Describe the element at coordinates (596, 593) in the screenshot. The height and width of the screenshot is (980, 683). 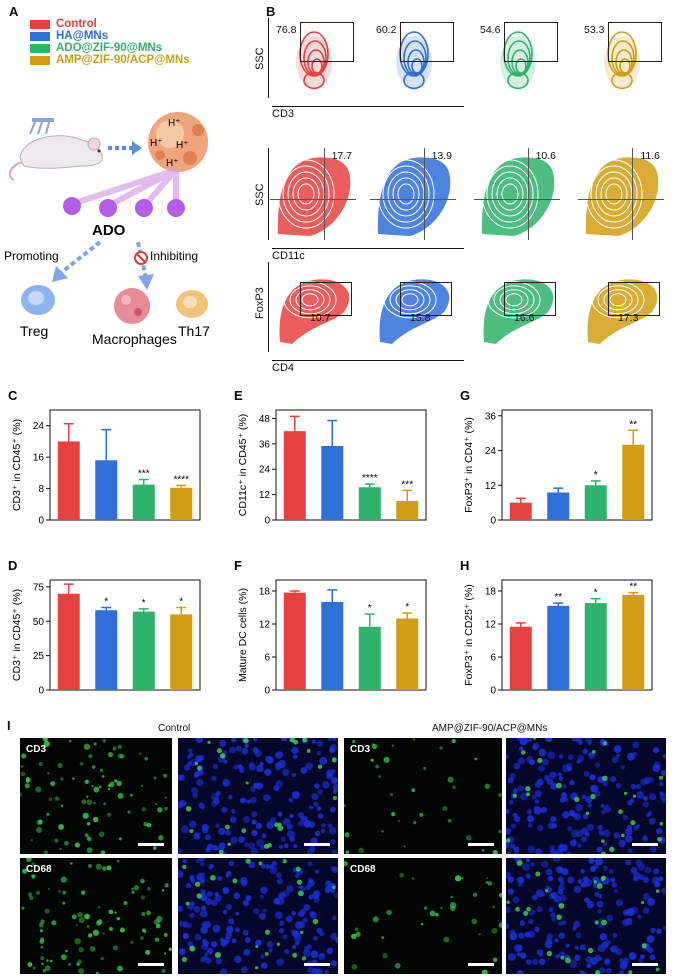
I see `significance-marker: *` at that location.